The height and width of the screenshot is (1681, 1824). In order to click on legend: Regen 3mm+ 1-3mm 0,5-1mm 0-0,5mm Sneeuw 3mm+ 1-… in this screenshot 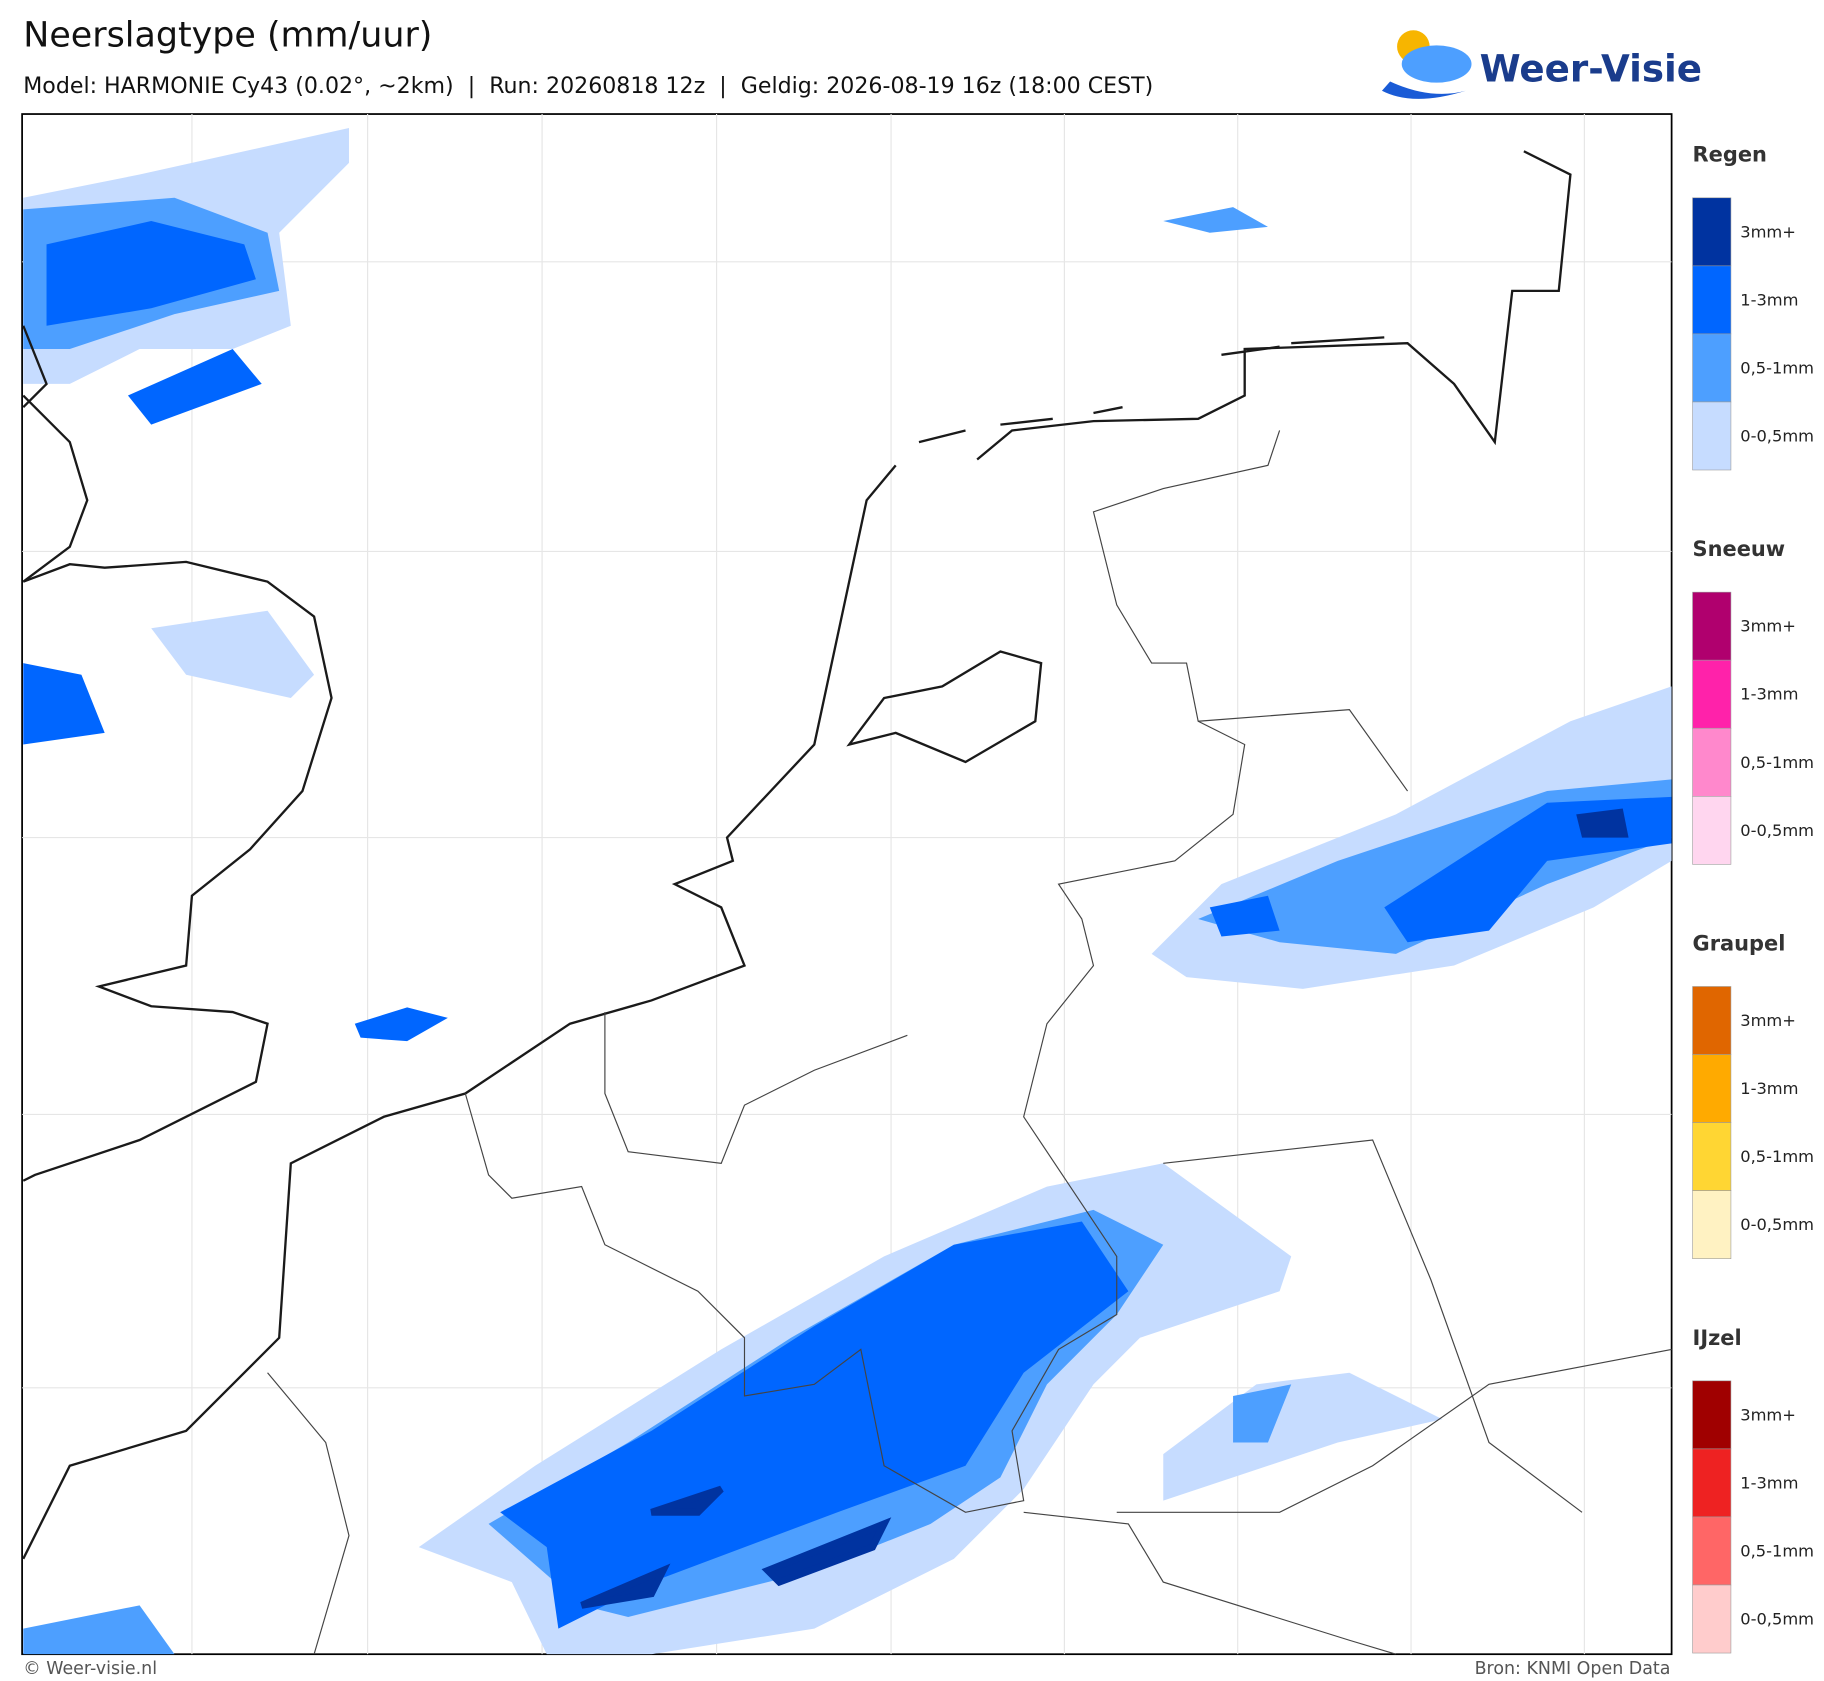, I will do `click(1753, 898)`.